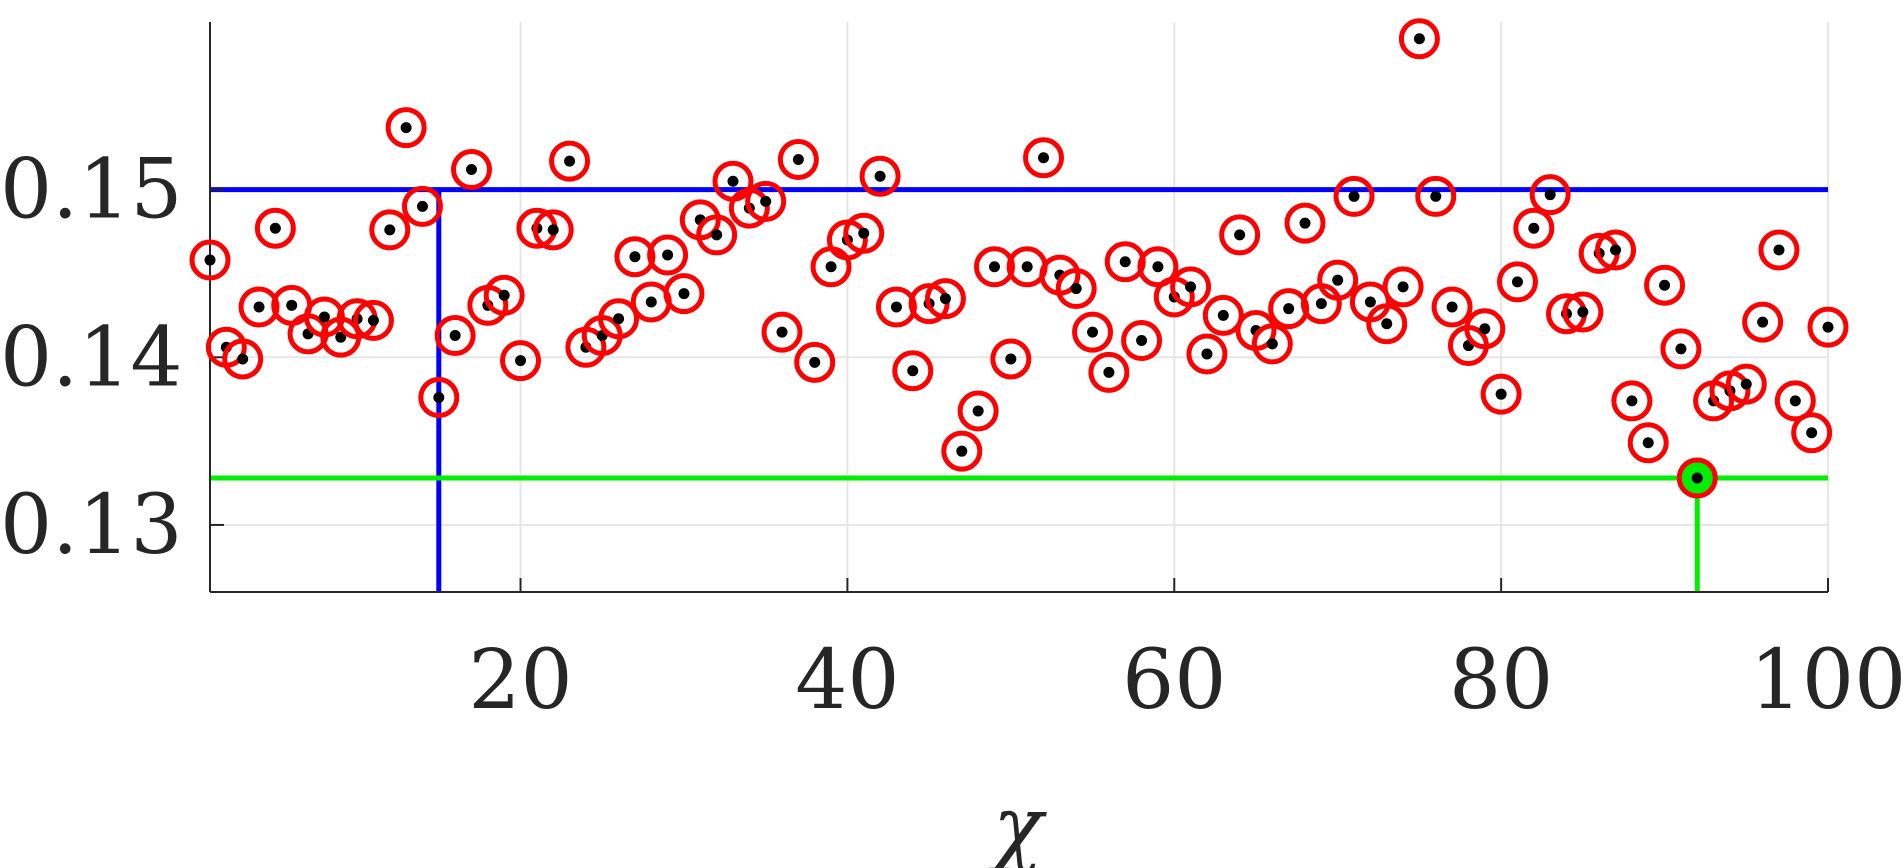 This screenshot has height=868, width=1903. I want to click on x-tick-label: 100, so click(1826, 680).